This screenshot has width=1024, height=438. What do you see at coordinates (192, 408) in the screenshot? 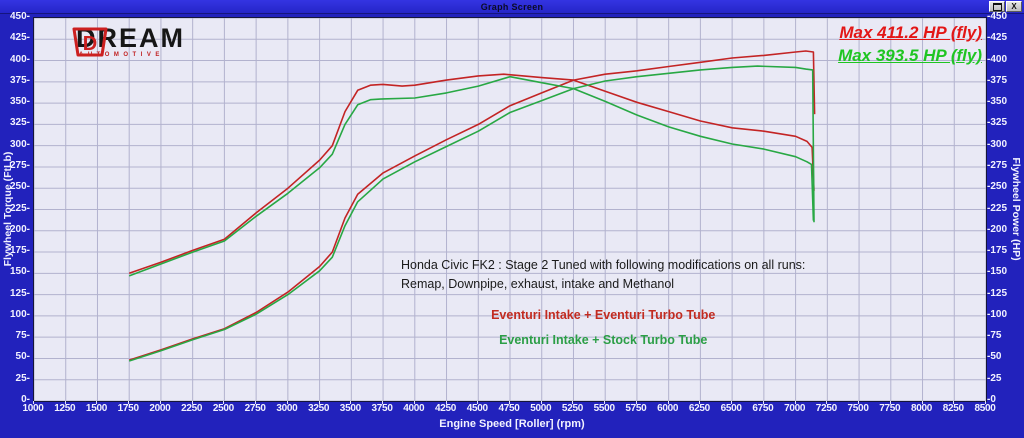
I see `x-axis-tick-label: 2250` at bounding box center [192, 408].